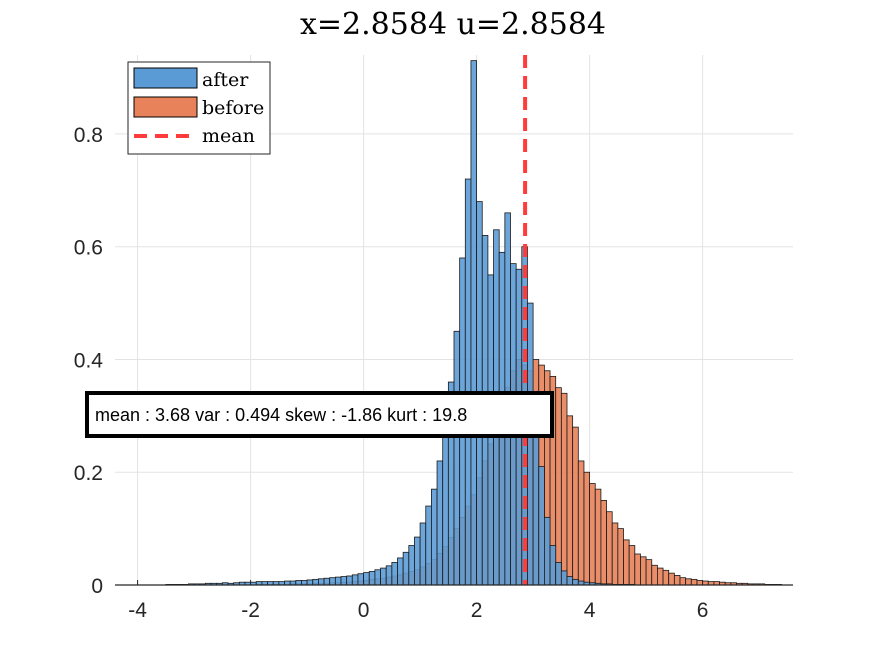 This screenshot has height=657, width=875. Describe the element at coordinates (228, 136) in the screenshot. I see `legend-label-mean: mean` at that location.